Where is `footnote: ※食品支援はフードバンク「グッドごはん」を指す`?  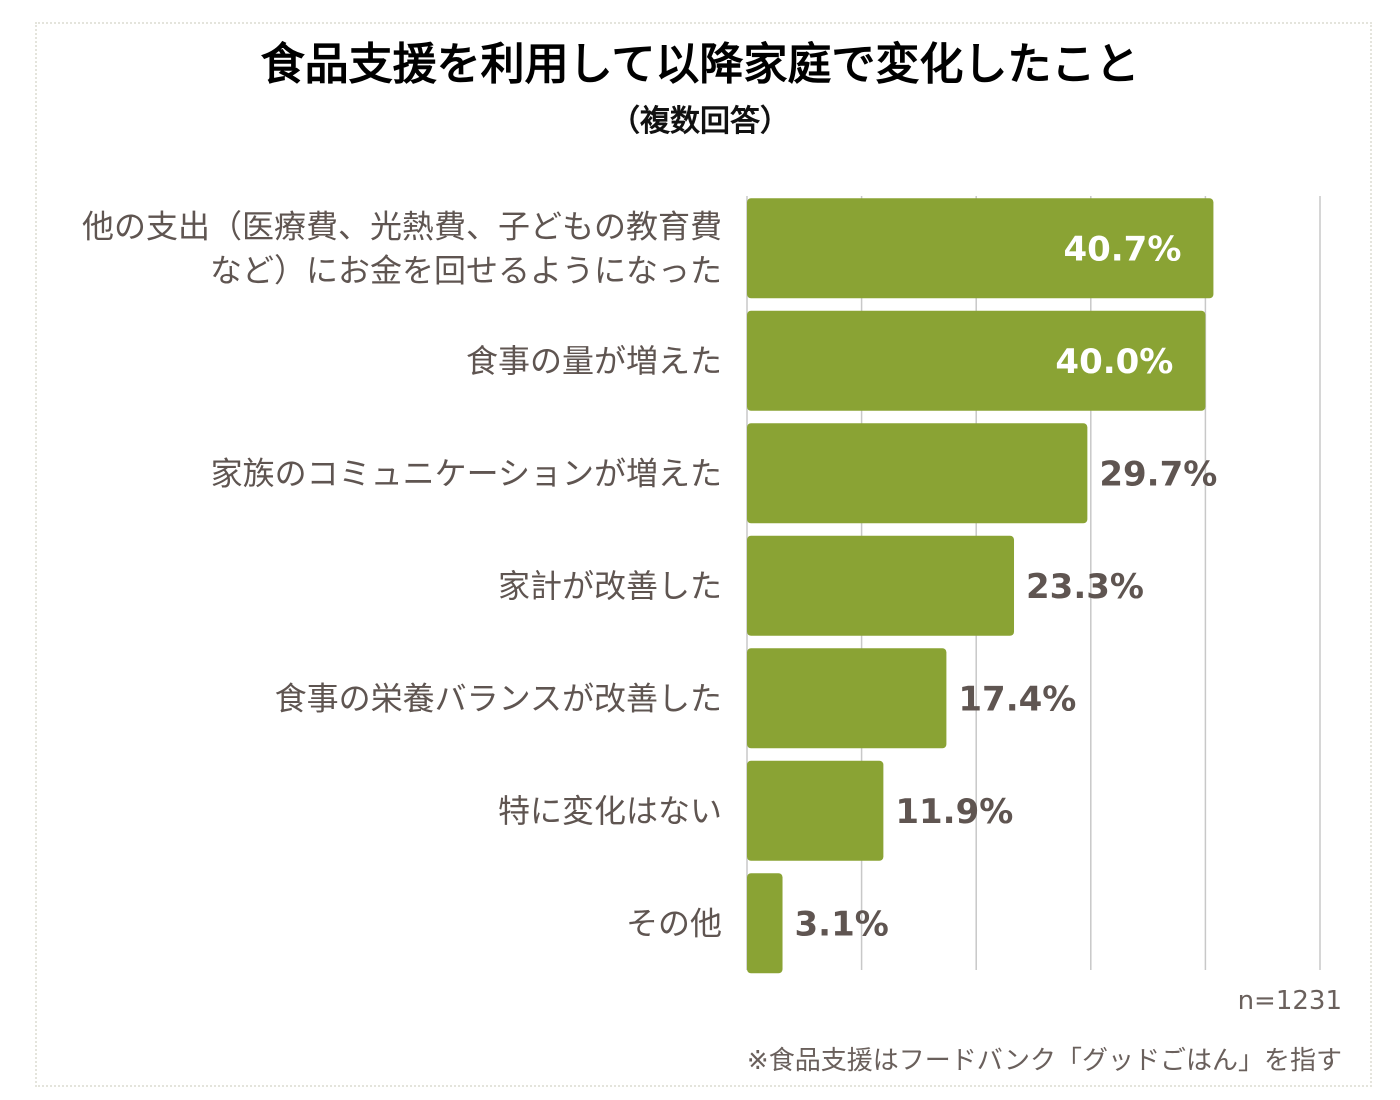
footnote: ※食品支援はフードバンク「グッドごはん」を指す is located at coordinates (1044, 1061).